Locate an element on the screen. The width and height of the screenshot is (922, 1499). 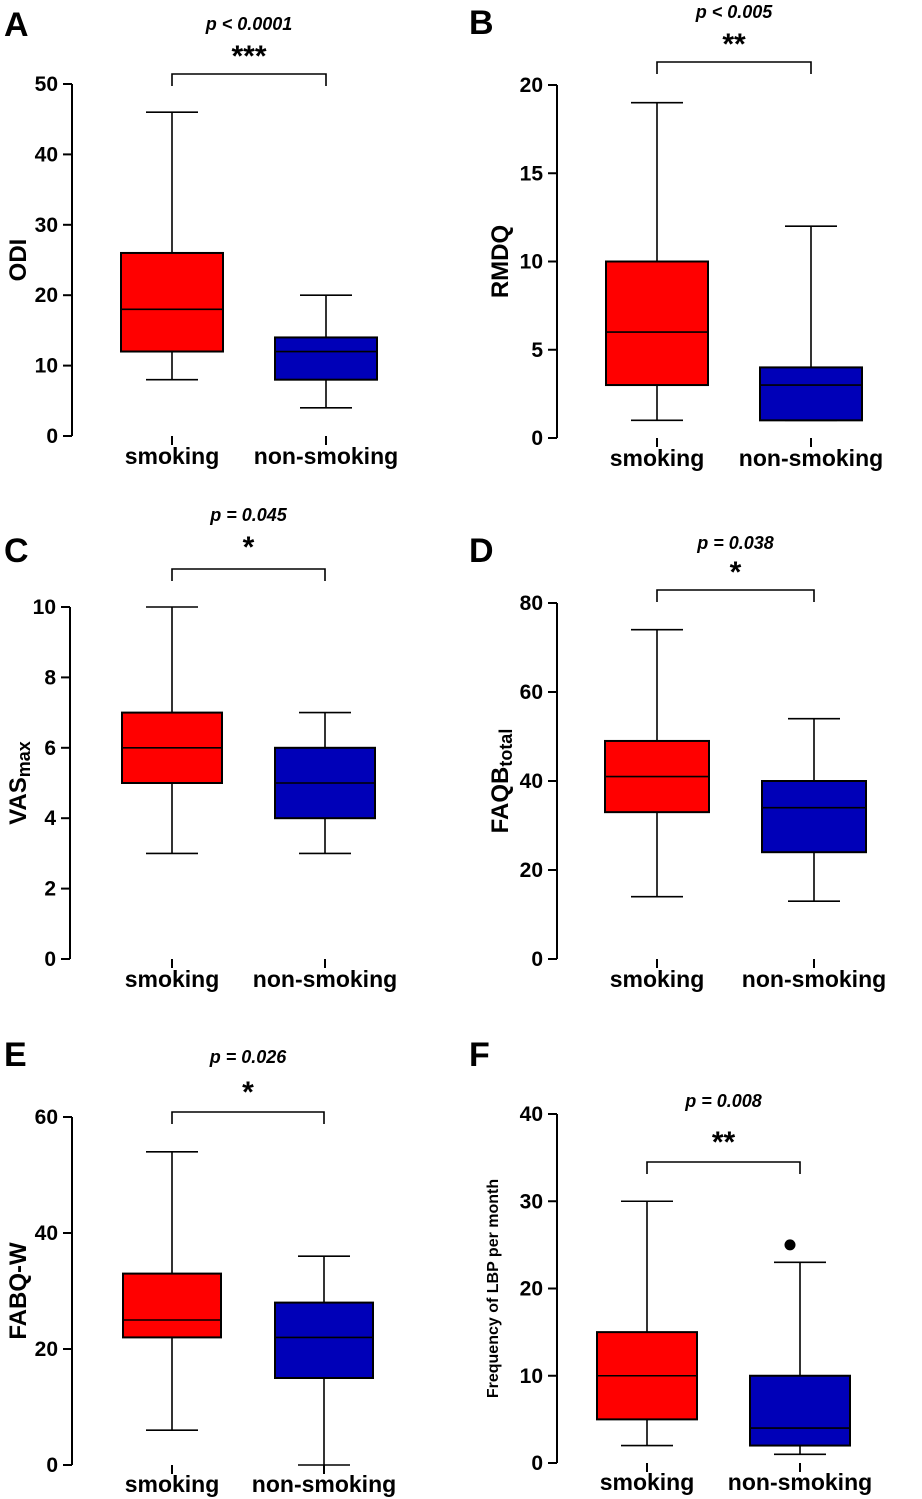
panel-letter: B is located at coordinates (481, 23).